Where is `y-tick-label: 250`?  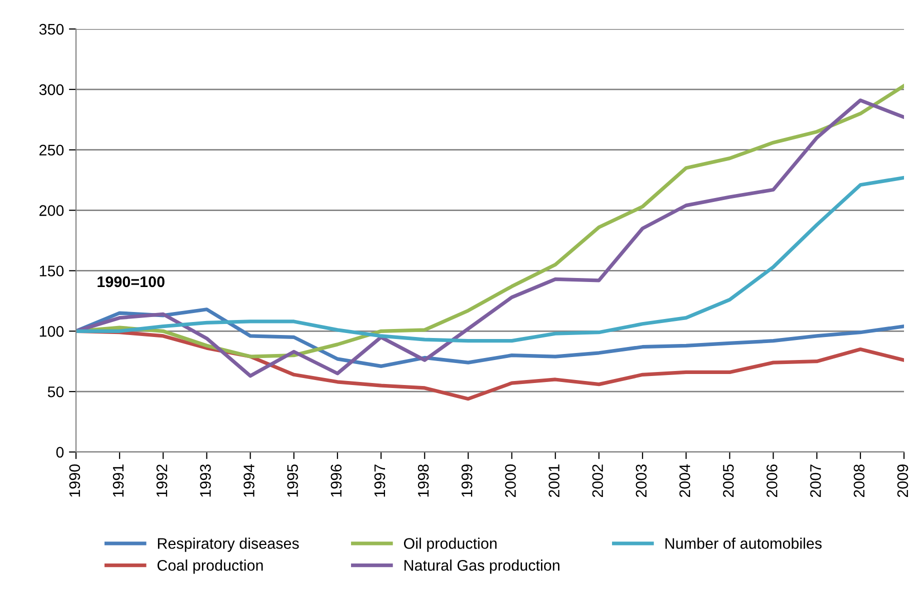 y-tick-label: 250 is located at coordinates (51, 150).